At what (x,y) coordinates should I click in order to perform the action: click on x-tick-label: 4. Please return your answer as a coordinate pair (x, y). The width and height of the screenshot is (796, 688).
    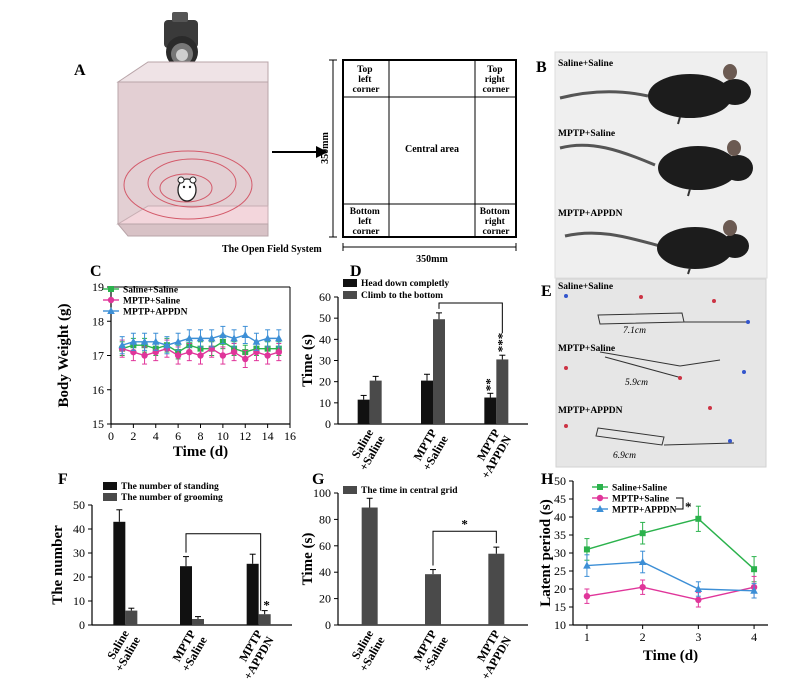
    Looking at the image, I should click on (754, 637).